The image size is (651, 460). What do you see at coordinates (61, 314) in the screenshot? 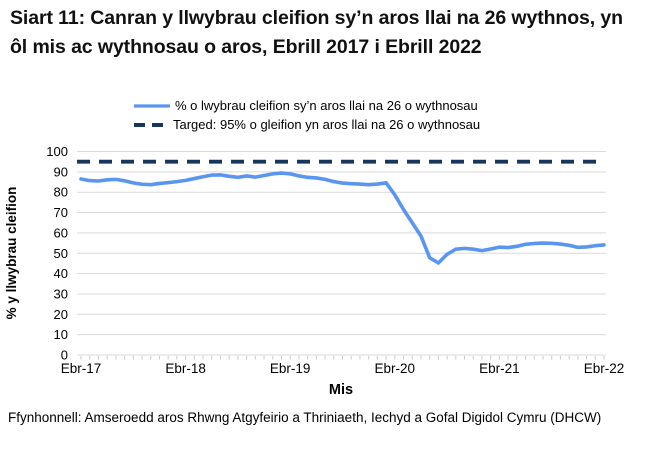
I see `y-tick-label: 20` at bounding box center [61, 314].